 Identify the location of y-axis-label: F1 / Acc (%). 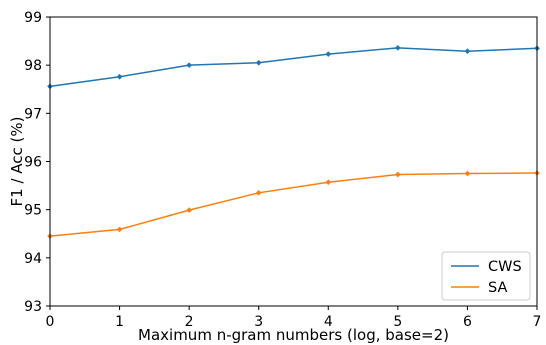
(17, 162).